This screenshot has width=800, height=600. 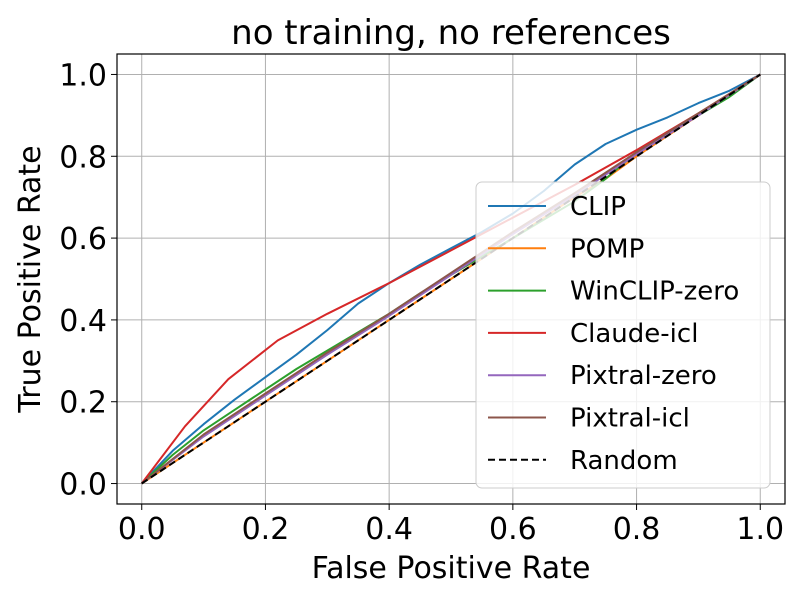 What do you see at coordinates (83, 239) in the screenshot?
I see `y-tick-label: 0.6` at bounding box center [83, 239].